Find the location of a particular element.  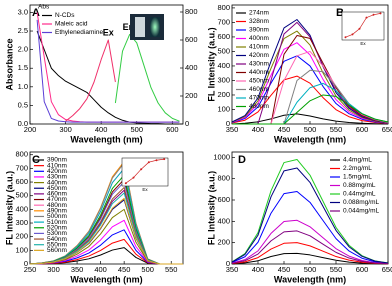

legend-label: 520nm is located at coordinates (57, 227).